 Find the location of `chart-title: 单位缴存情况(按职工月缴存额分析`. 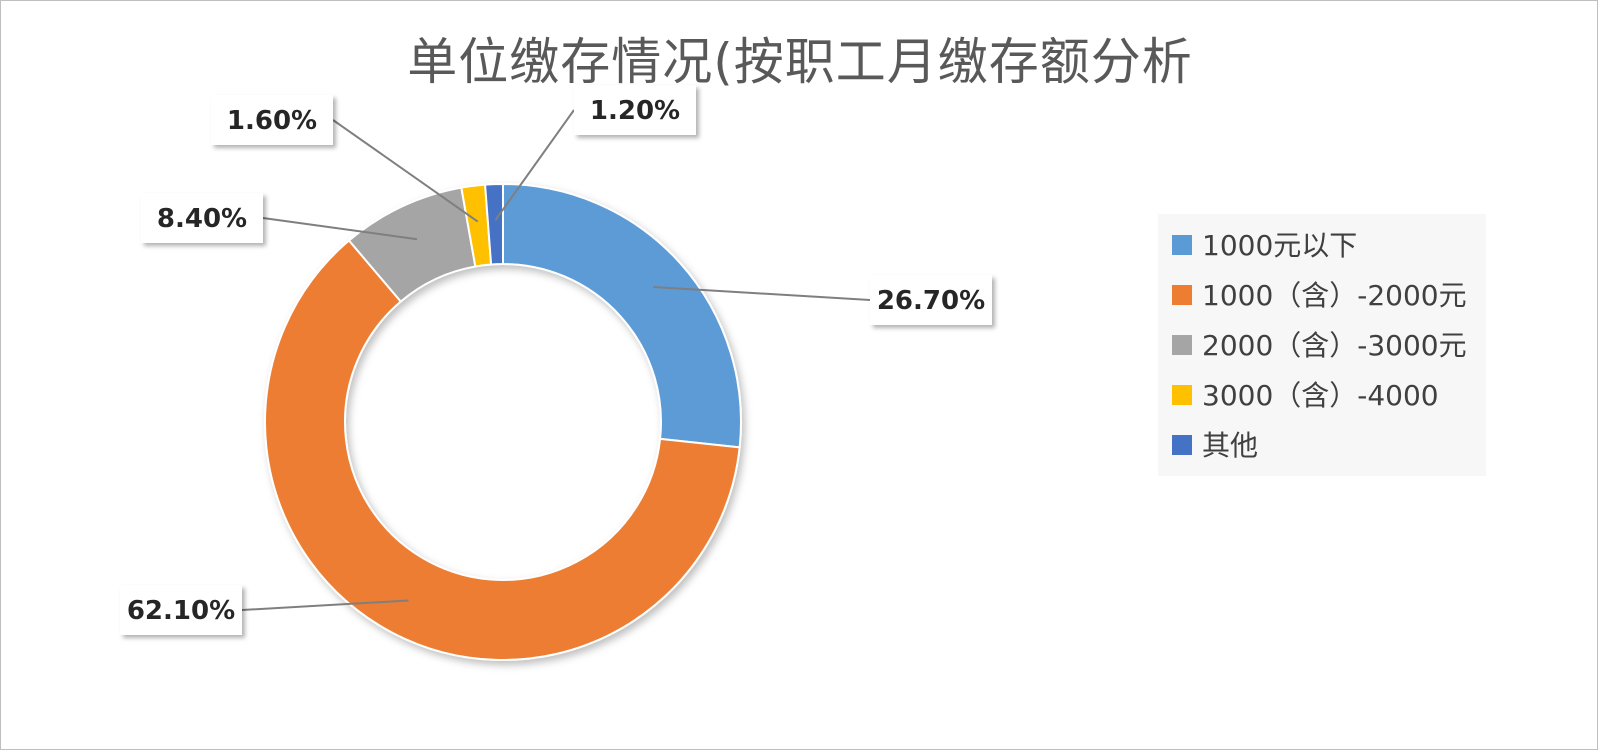

chart-title: 单位缴存情况(按职工月缴存额分析 is located at coordinates (800, 62).